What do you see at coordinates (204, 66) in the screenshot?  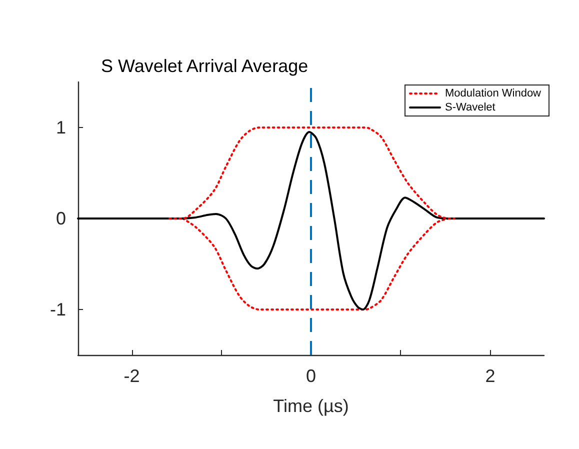 I see `chart-title: S Wavelet Arrival Average` at bounding box center [204, 66].